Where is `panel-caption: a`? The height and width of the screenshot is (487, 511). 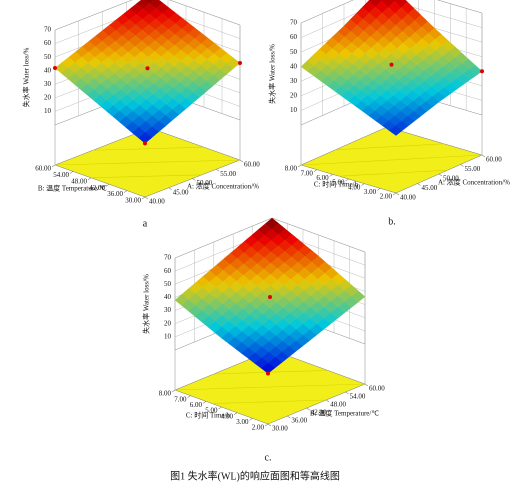
panel-caption: a is located at coordinates (145, 223).